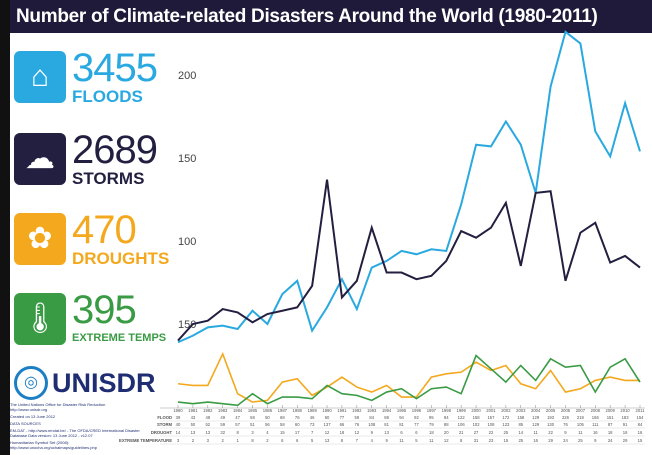 The height and width of the screenshot is (455, 652). I want to click on table-cell: 129, so click(536, 417).